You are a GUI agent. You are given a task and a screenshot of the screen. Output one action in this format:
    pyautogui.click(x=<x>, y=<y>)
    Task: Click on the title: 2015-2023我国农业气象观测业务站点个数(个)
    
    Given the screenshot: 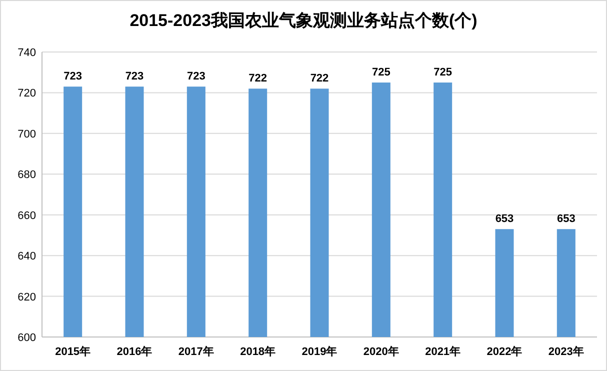 What is the action you would take?
    pyautogui.click(x=304, y=20)
    